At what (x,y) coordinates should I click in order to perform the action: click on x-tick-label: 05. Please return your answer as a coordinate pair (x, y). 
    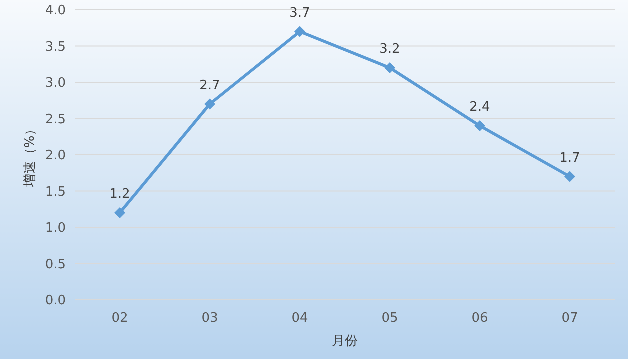
    Looking at the image, I should click on (390, 318).